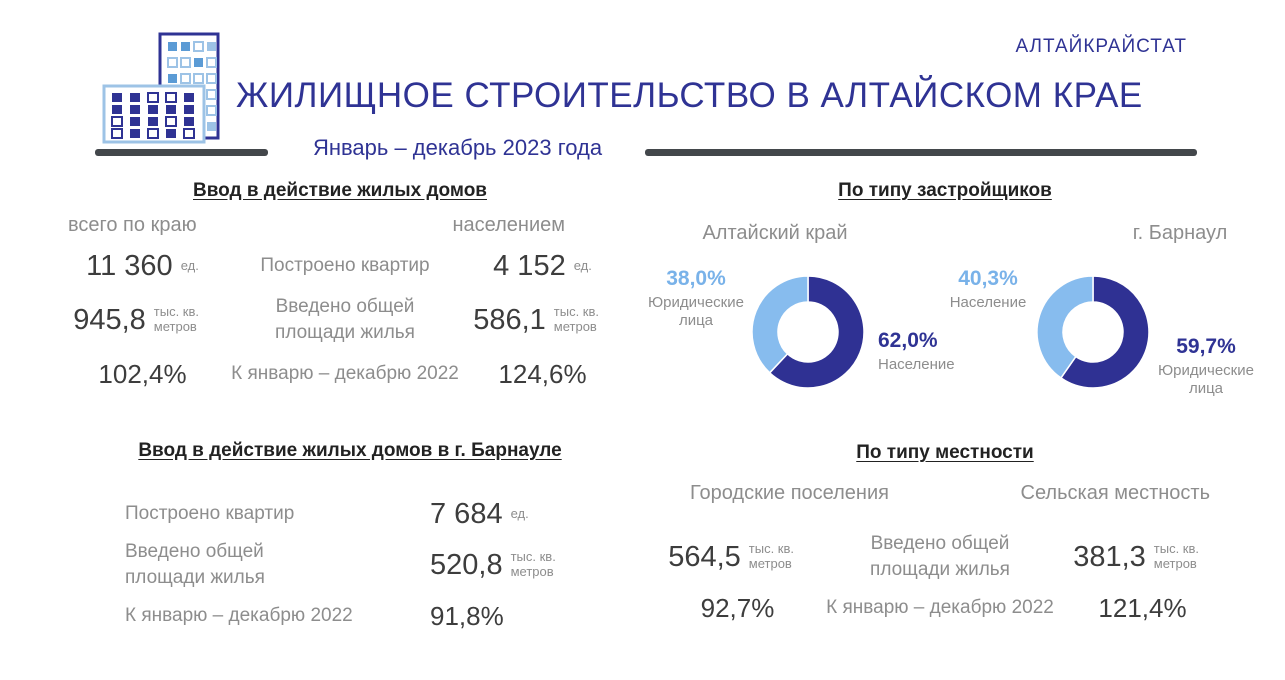 The image size is (1285, 680). I want to click on stat-number: 121,4%, so click(1142, 607).